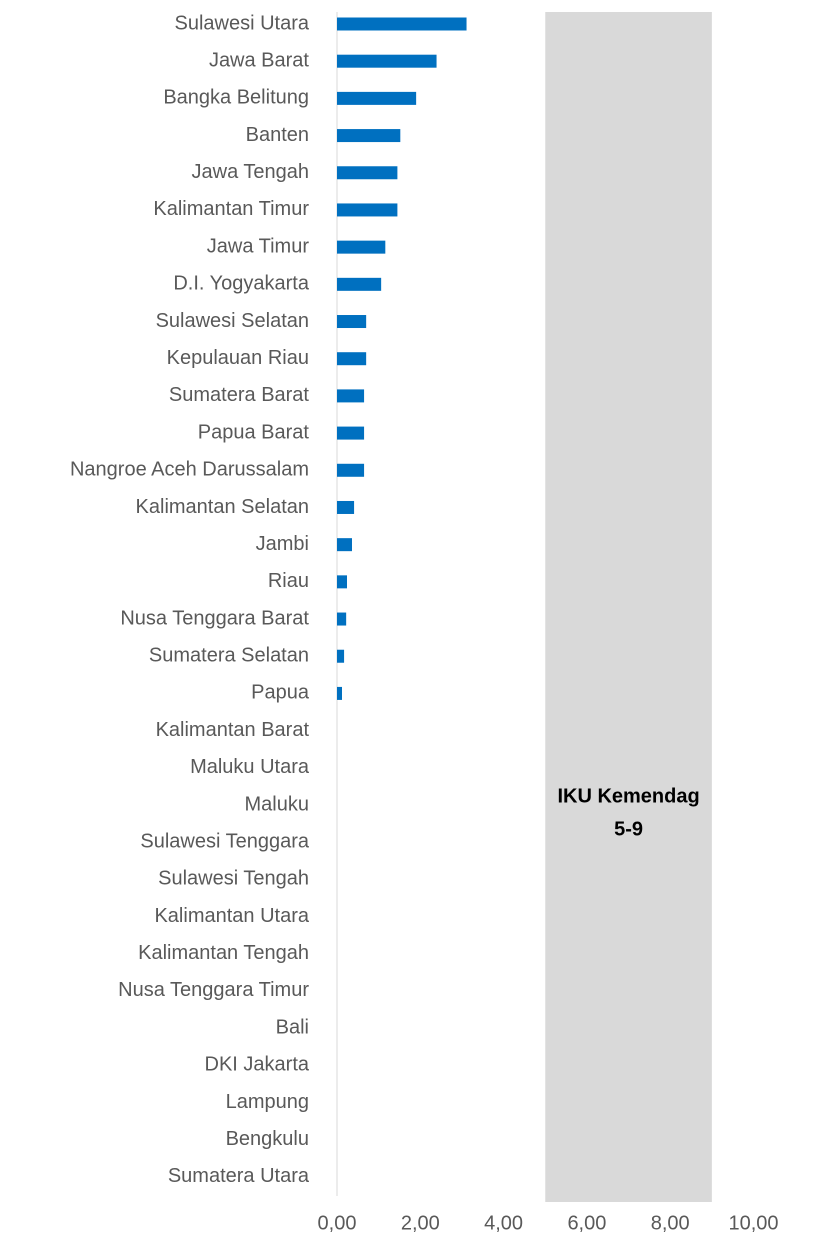  I want to click on y-tick-label: Kalimantan Utara, so click(231, 916).